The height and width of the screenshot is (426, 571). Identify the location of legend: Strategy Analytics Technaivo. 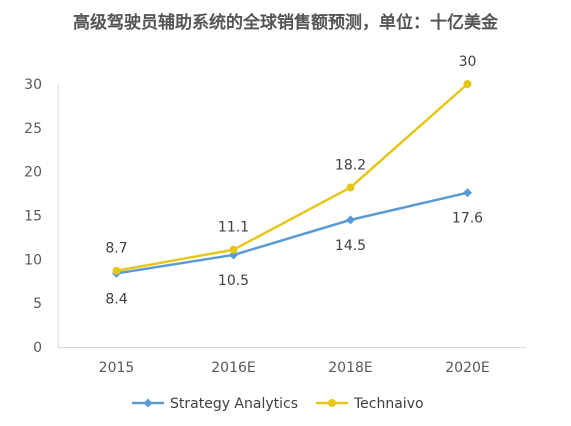
(278, 404).